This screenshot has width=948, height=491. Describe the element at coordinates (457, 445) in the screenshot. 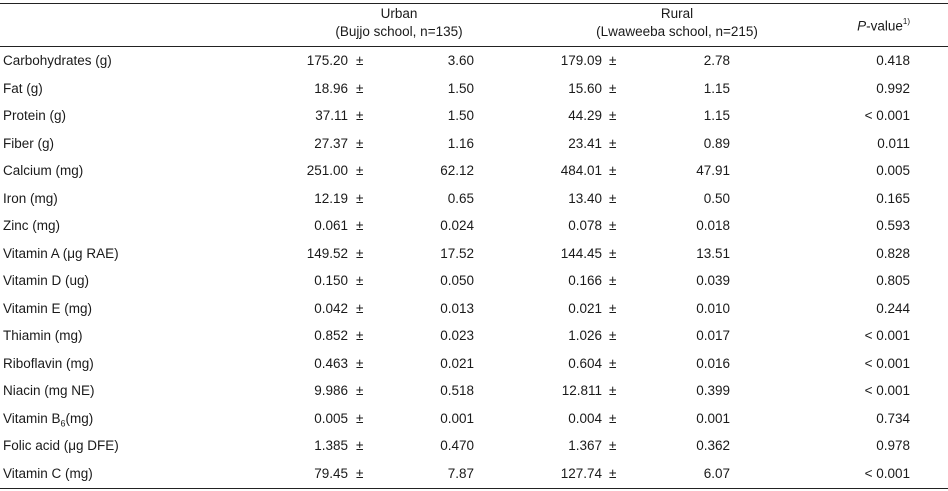

I see `urban-sd: 0.470` at that location.